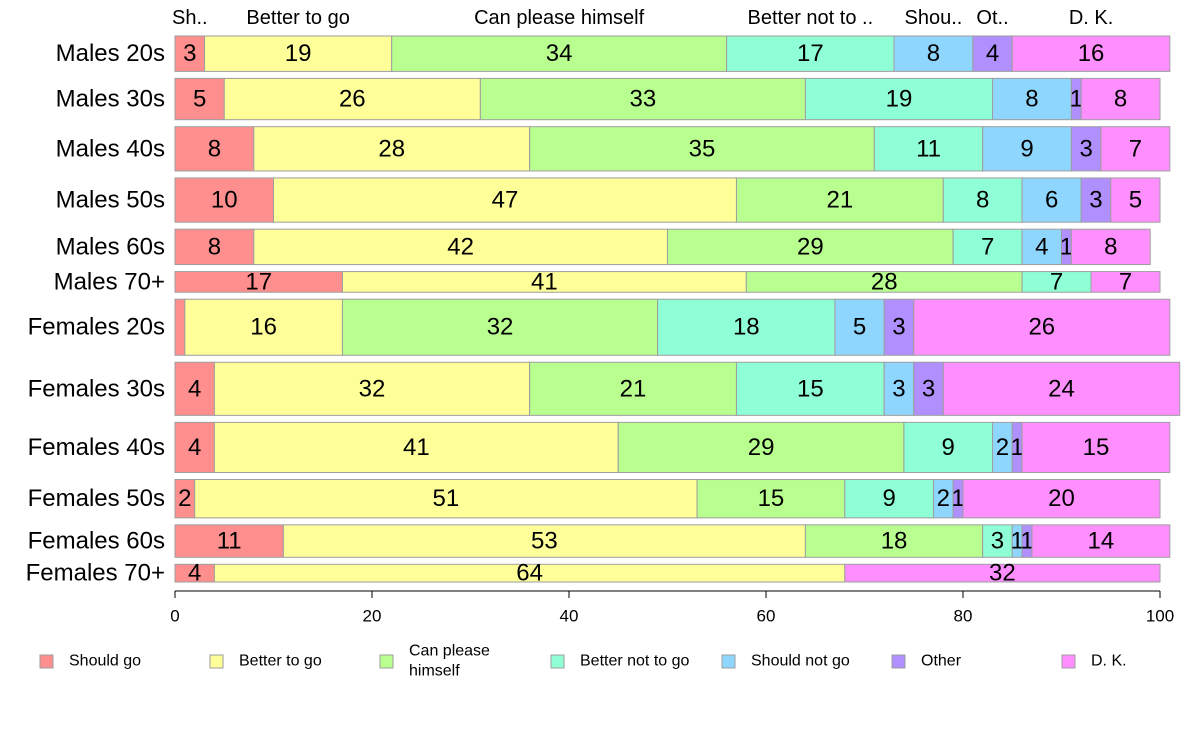 This screenshot has height=736, width=1188. I want to click on legend-item: Should not go, so click(785, 661).